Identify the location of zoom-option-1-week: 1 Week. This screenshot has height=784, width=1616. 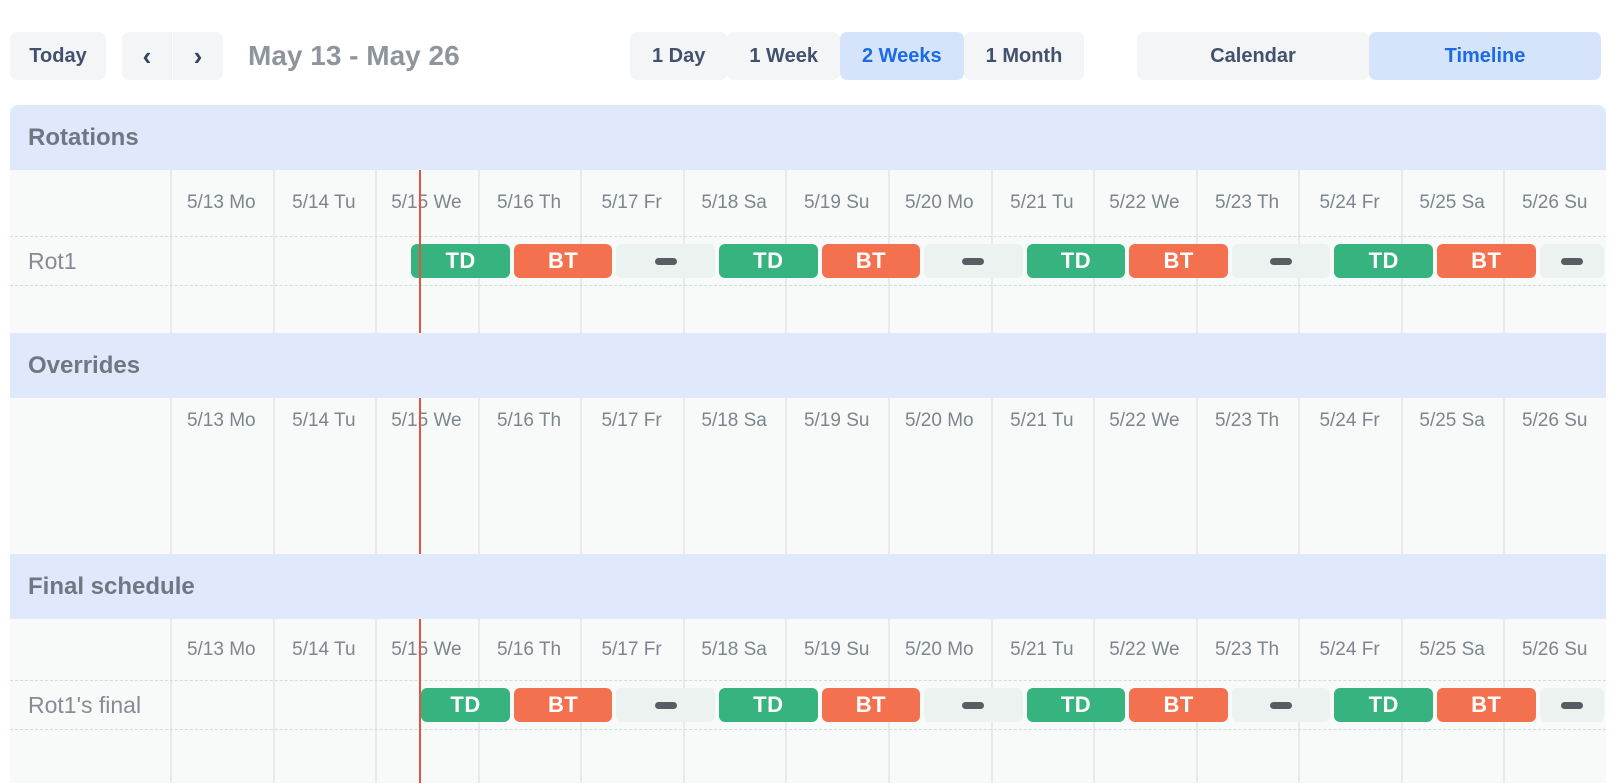
(783, 56).